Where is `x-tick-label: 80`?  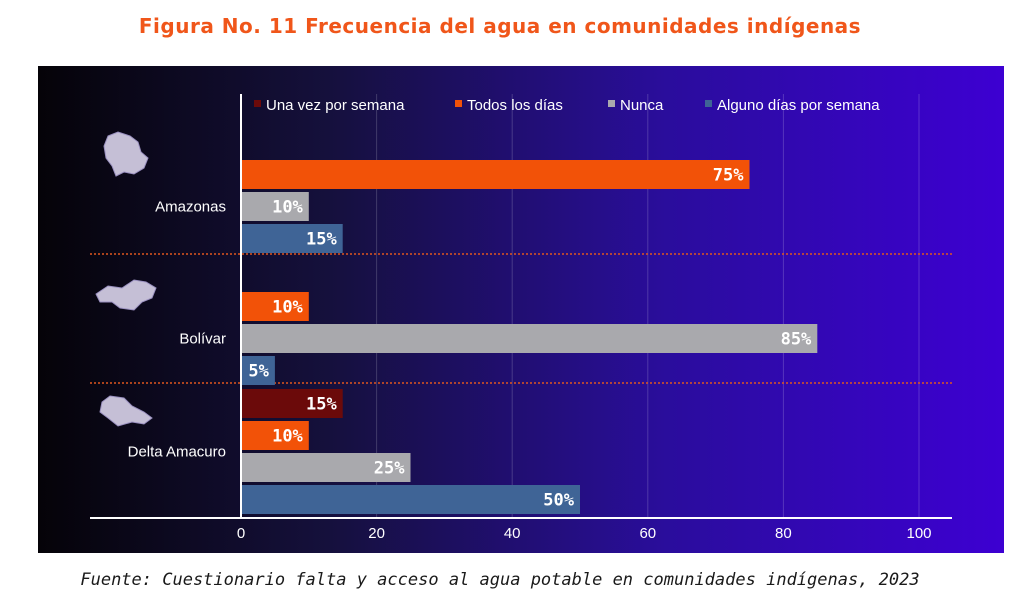
x-tick-label: 80 is located at coordinates (783, 533).